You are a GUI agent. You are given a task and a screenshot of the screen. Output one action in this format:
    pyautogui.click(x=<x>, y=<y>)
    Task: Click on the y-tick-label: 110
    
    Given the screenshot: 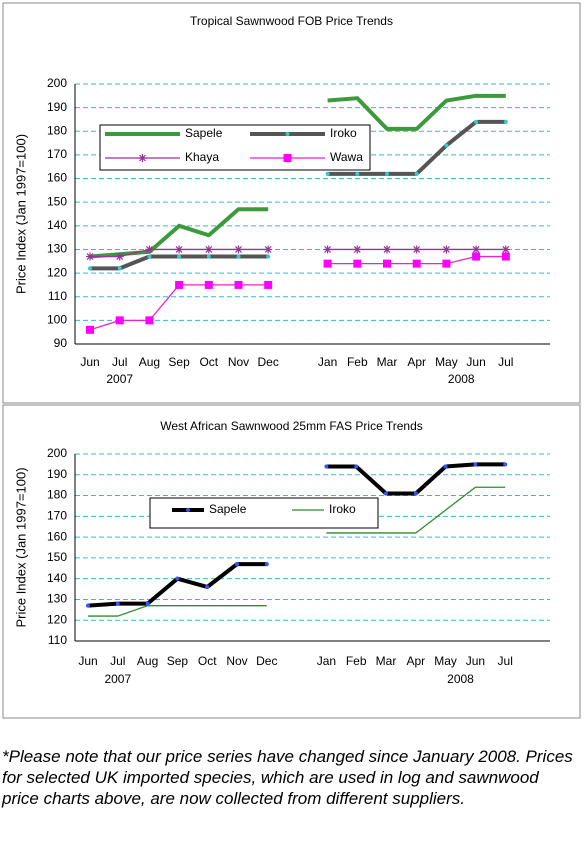 What is the action you would take?
    pyautogui.click(x=57, y=640)
    